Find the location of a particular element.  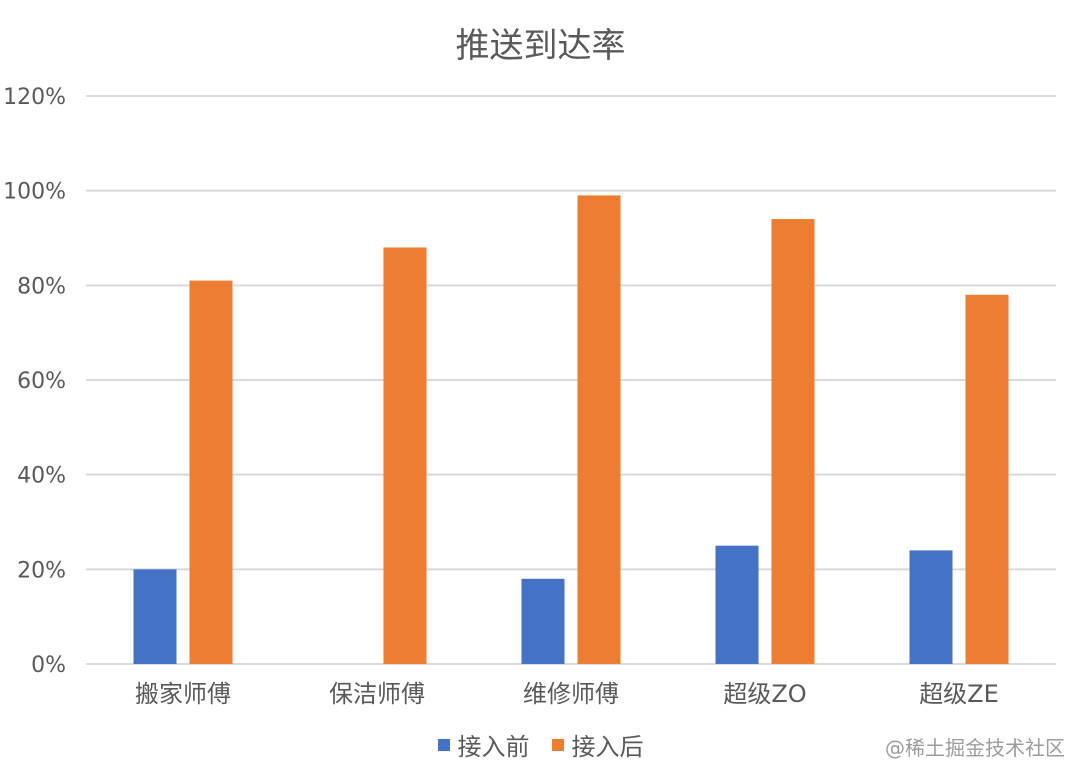

legend-label-before: 接入前 is located at coordinates (493, 747).